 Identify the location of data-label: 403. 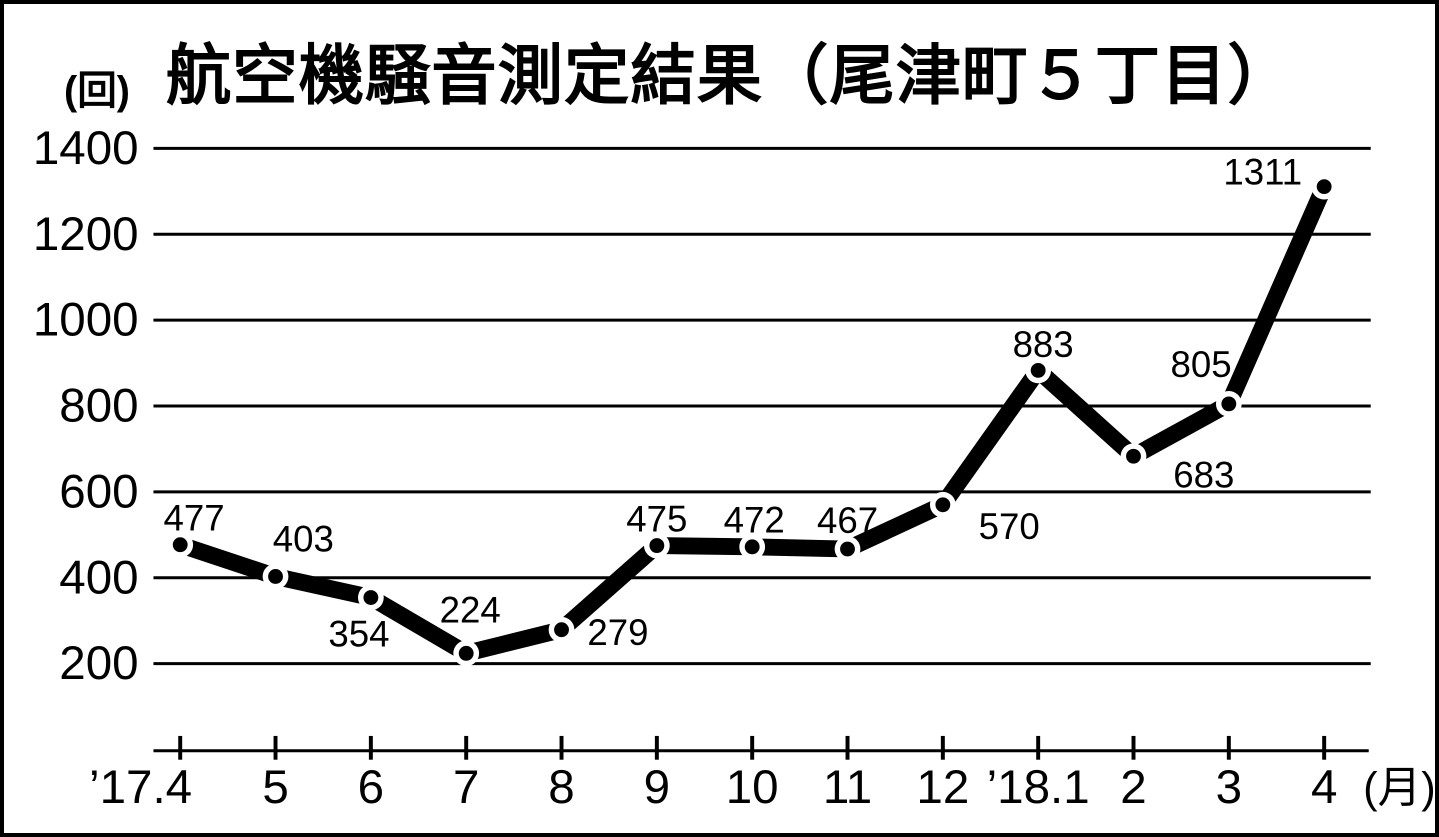
(303, 538).